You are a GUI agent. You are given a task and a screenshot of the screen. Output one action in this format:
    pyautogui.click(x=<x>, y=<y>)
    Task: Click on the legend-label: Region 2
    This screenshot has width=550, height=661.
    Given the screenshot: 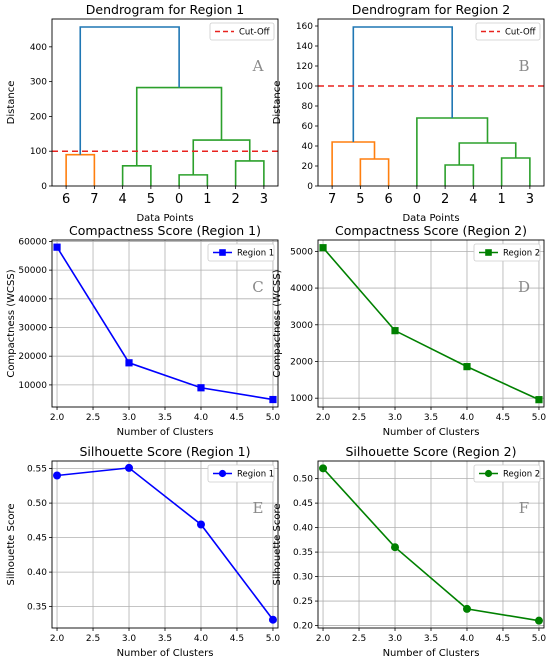 What is the action you would take?
    pyautogui.click(x=521, y=254)
    